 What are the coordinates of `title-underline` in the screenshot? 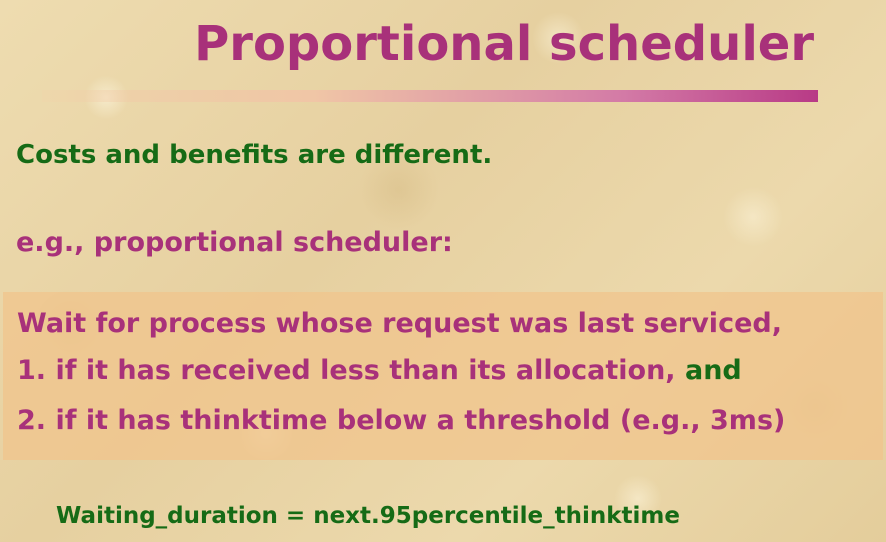 It's located at (430, 96).